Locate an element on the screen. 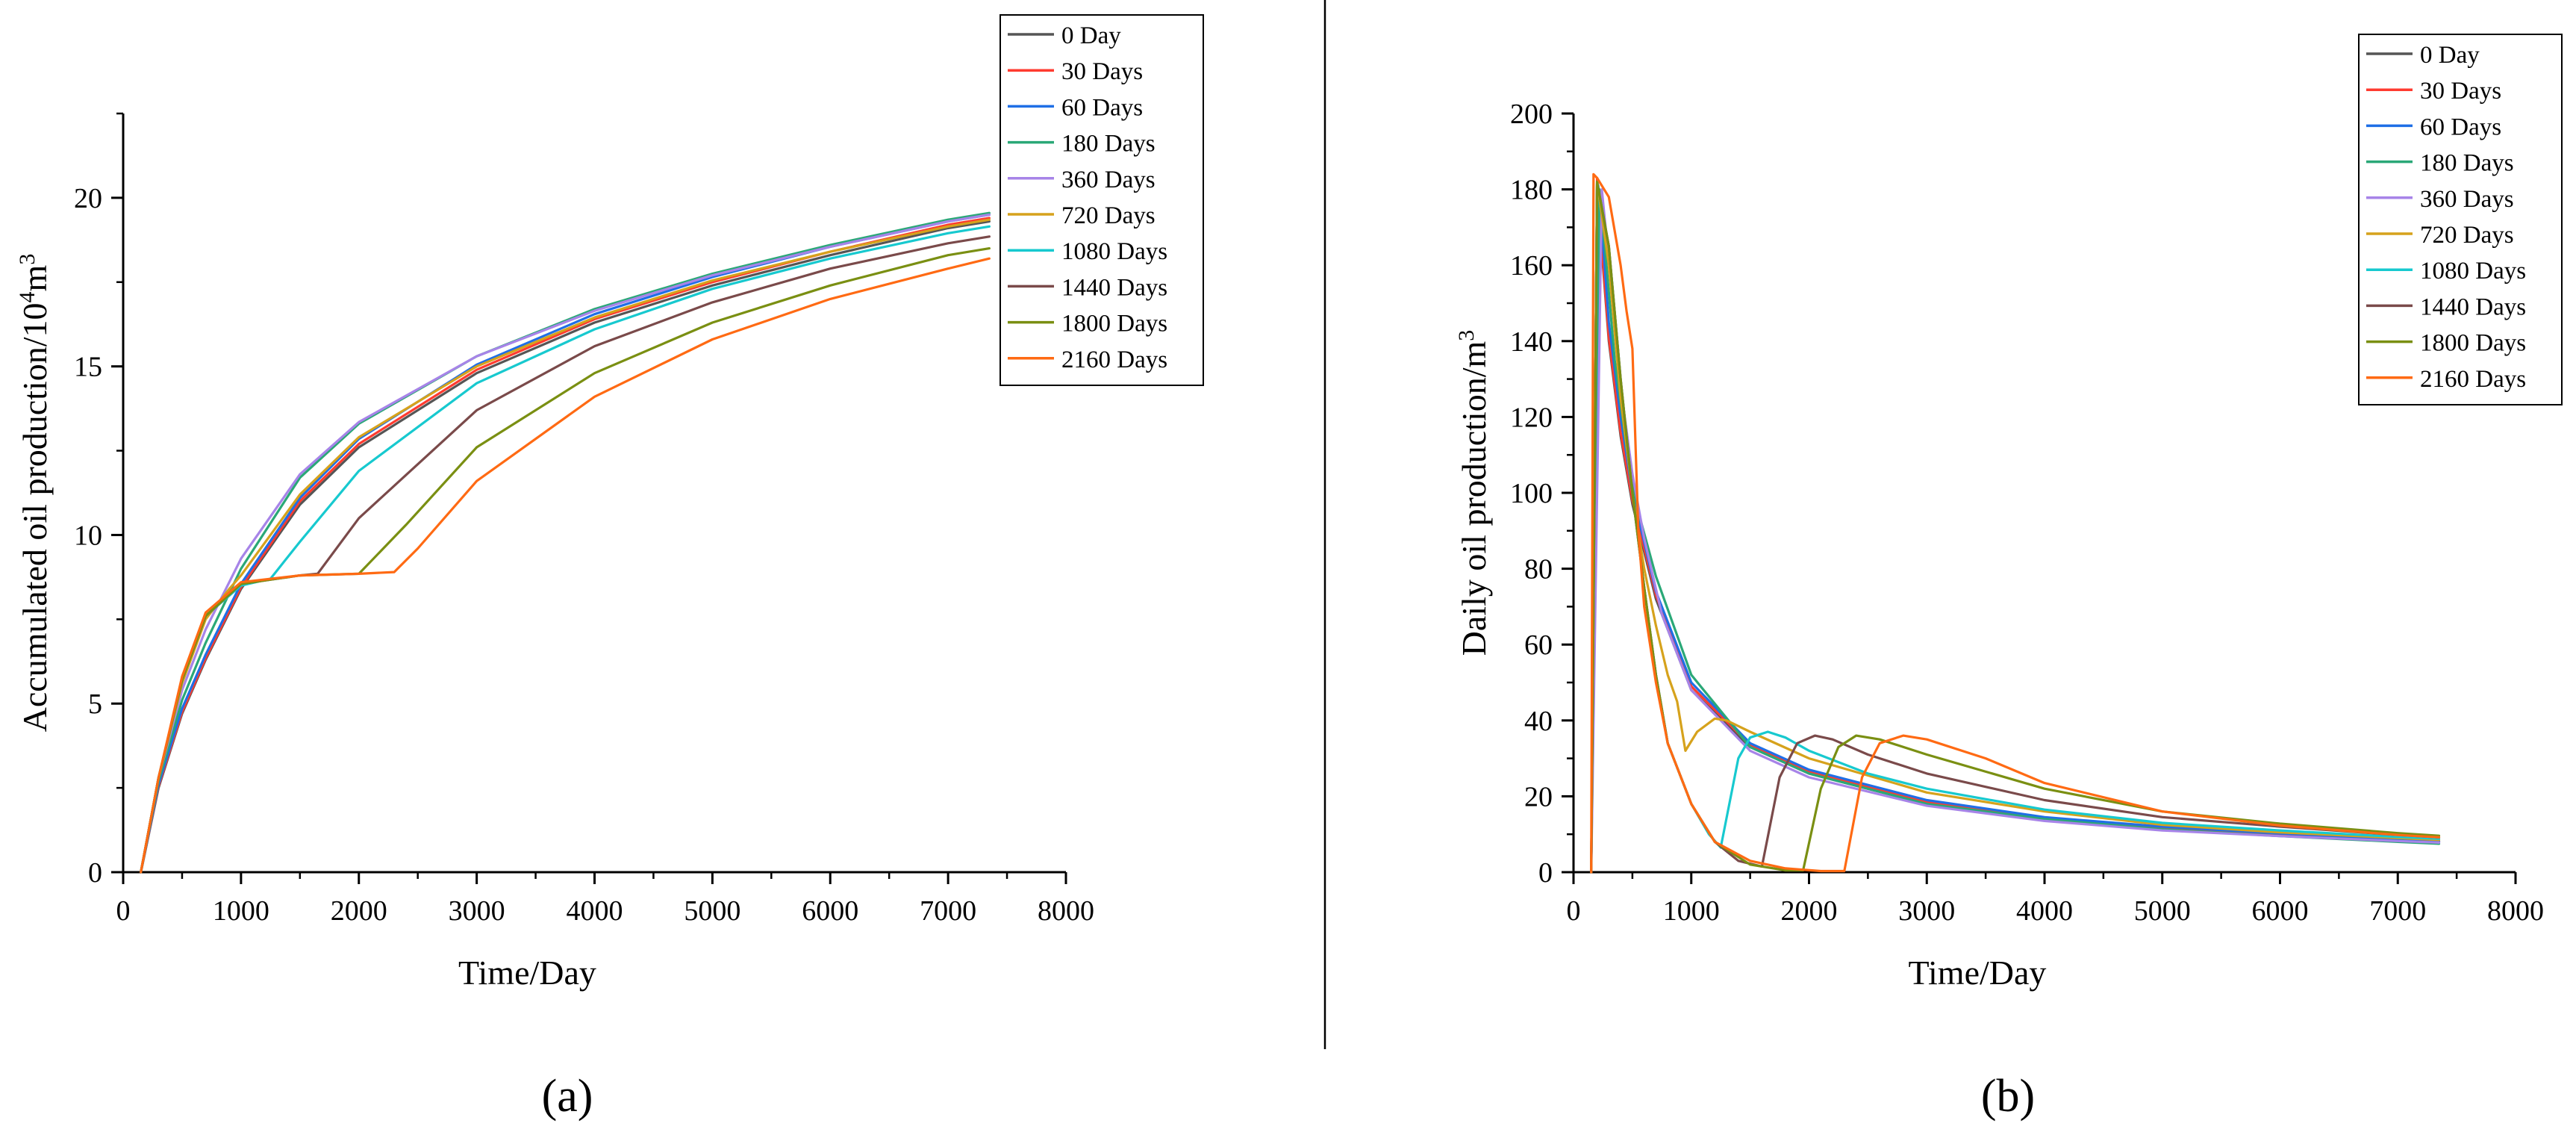  y-tick-label: 5 is located at coordinates (95, 704).